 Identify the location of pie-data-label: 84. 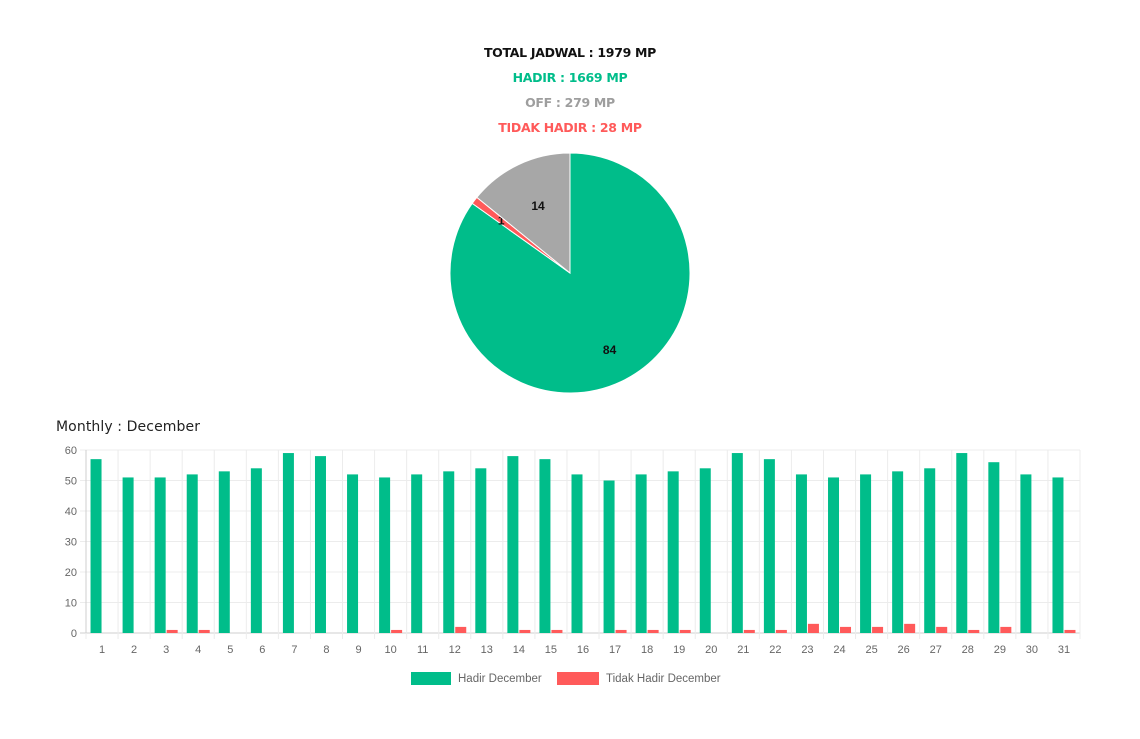
(610, 350).